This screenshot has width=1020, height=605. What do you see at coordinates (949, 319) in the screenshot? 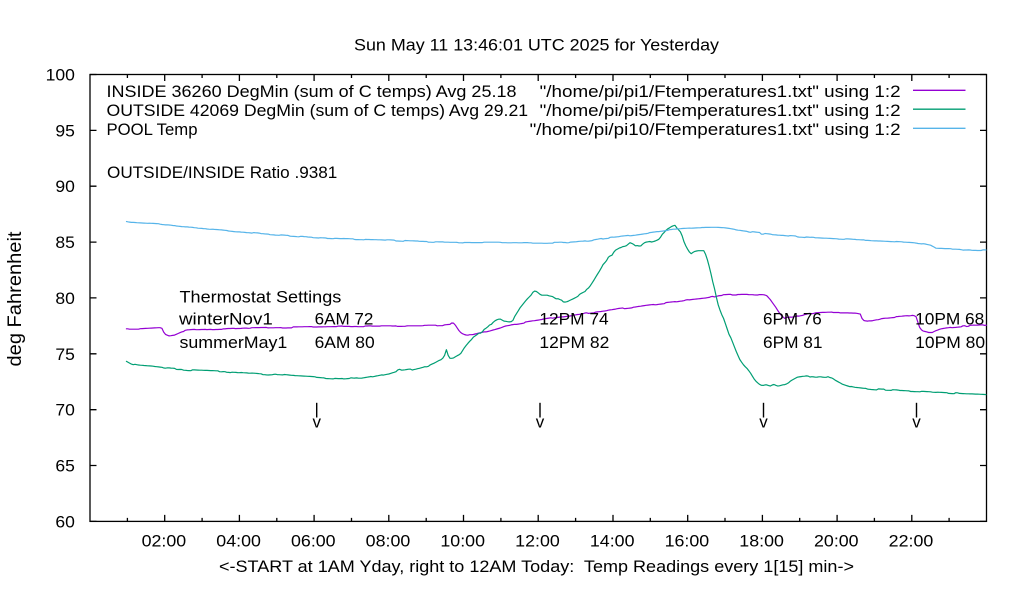
I see `svg-text: 10PM 68` at bounding box center [949, 319].